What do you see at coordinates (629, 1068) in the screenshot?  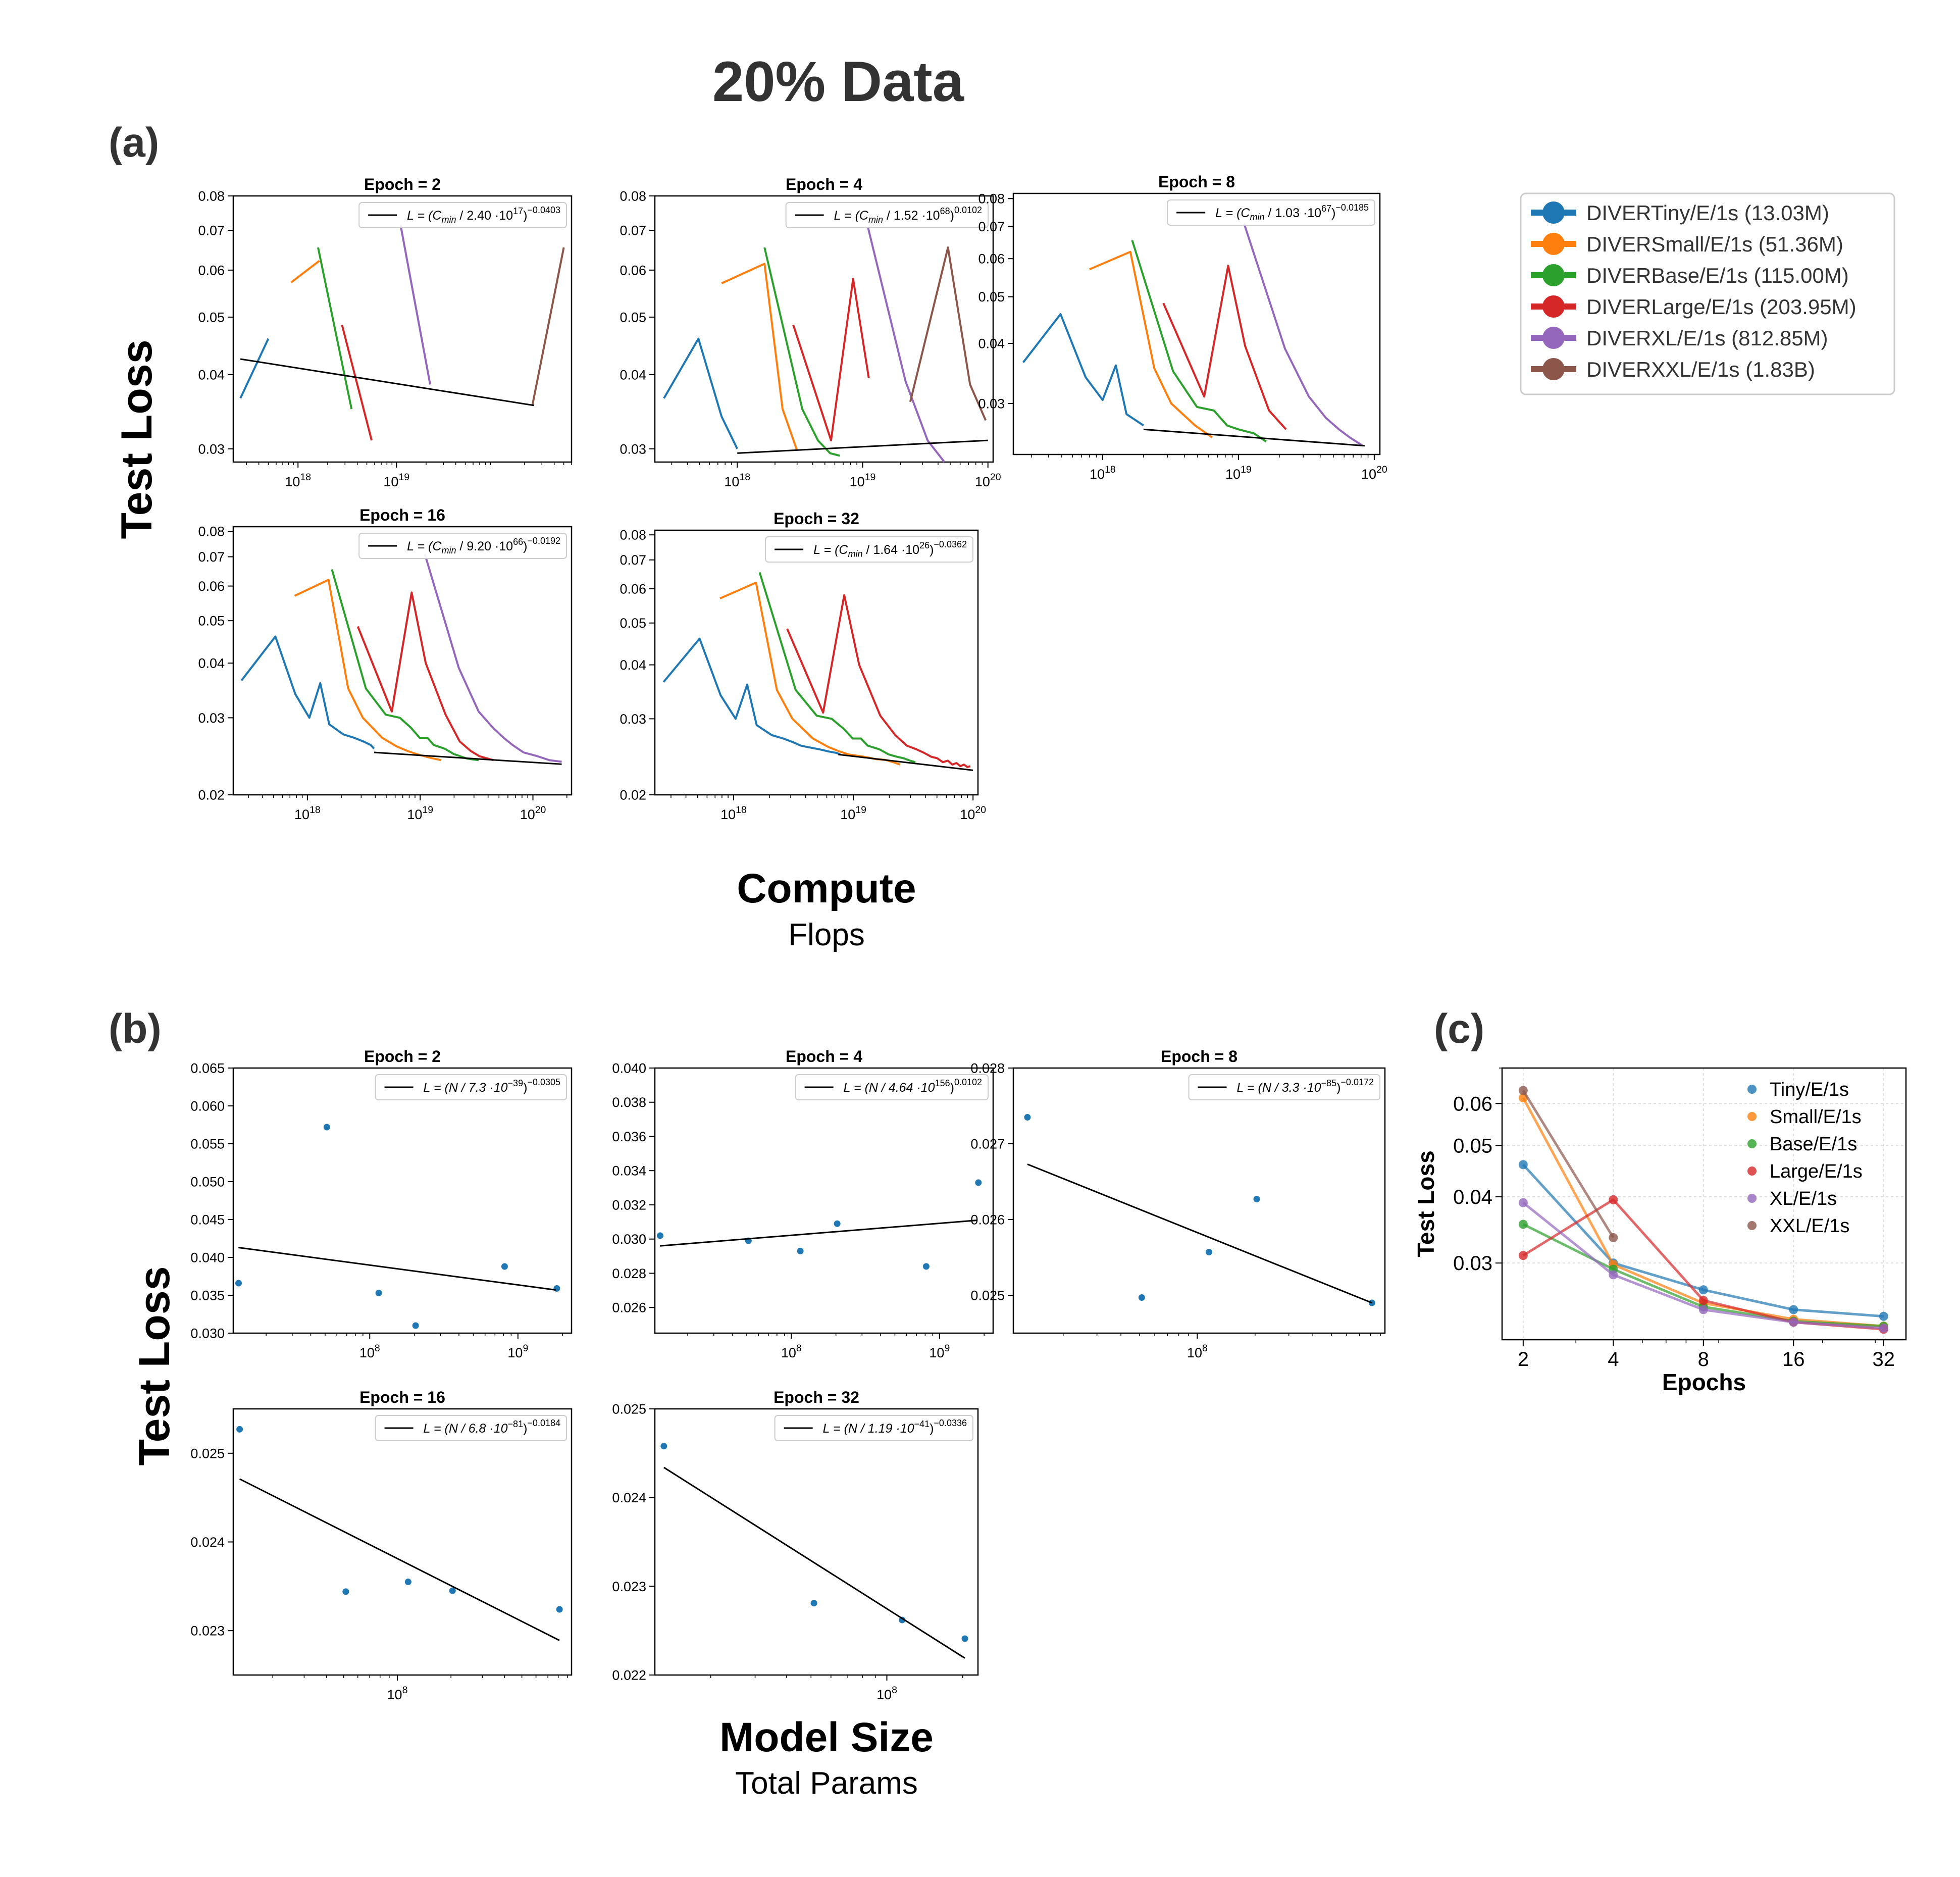 I see `y-tick-label: 0.040` at bounding box center [629, 1068].